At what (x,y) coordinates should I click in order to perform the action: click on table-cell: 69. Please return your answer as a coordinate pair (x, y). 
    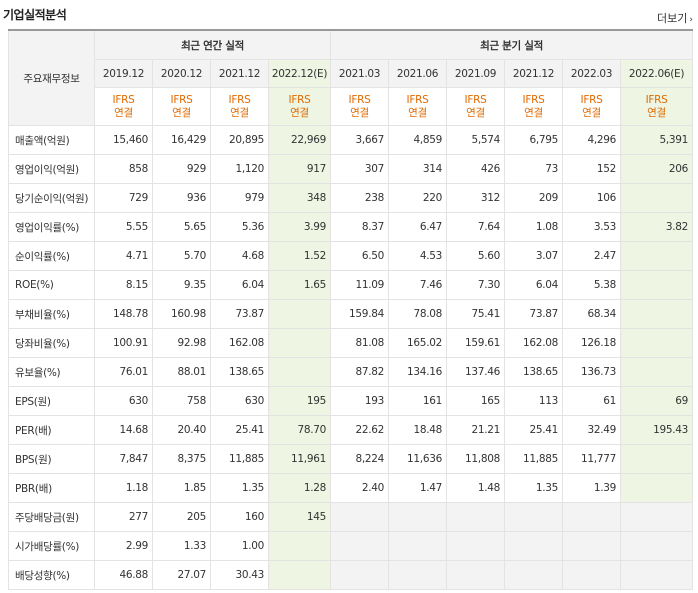
    Looking at the image, I should click on (656, 401).